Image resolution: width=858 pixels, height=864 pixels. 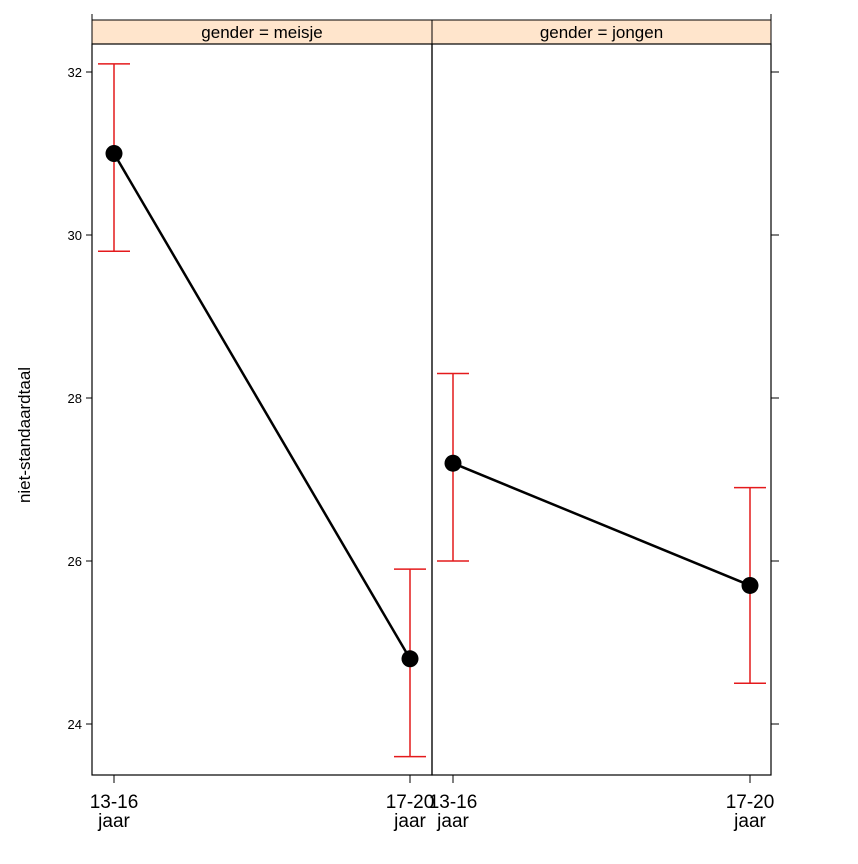 I want to click on panel-strip-label: gender = meisje, so click(x=261, y=32).